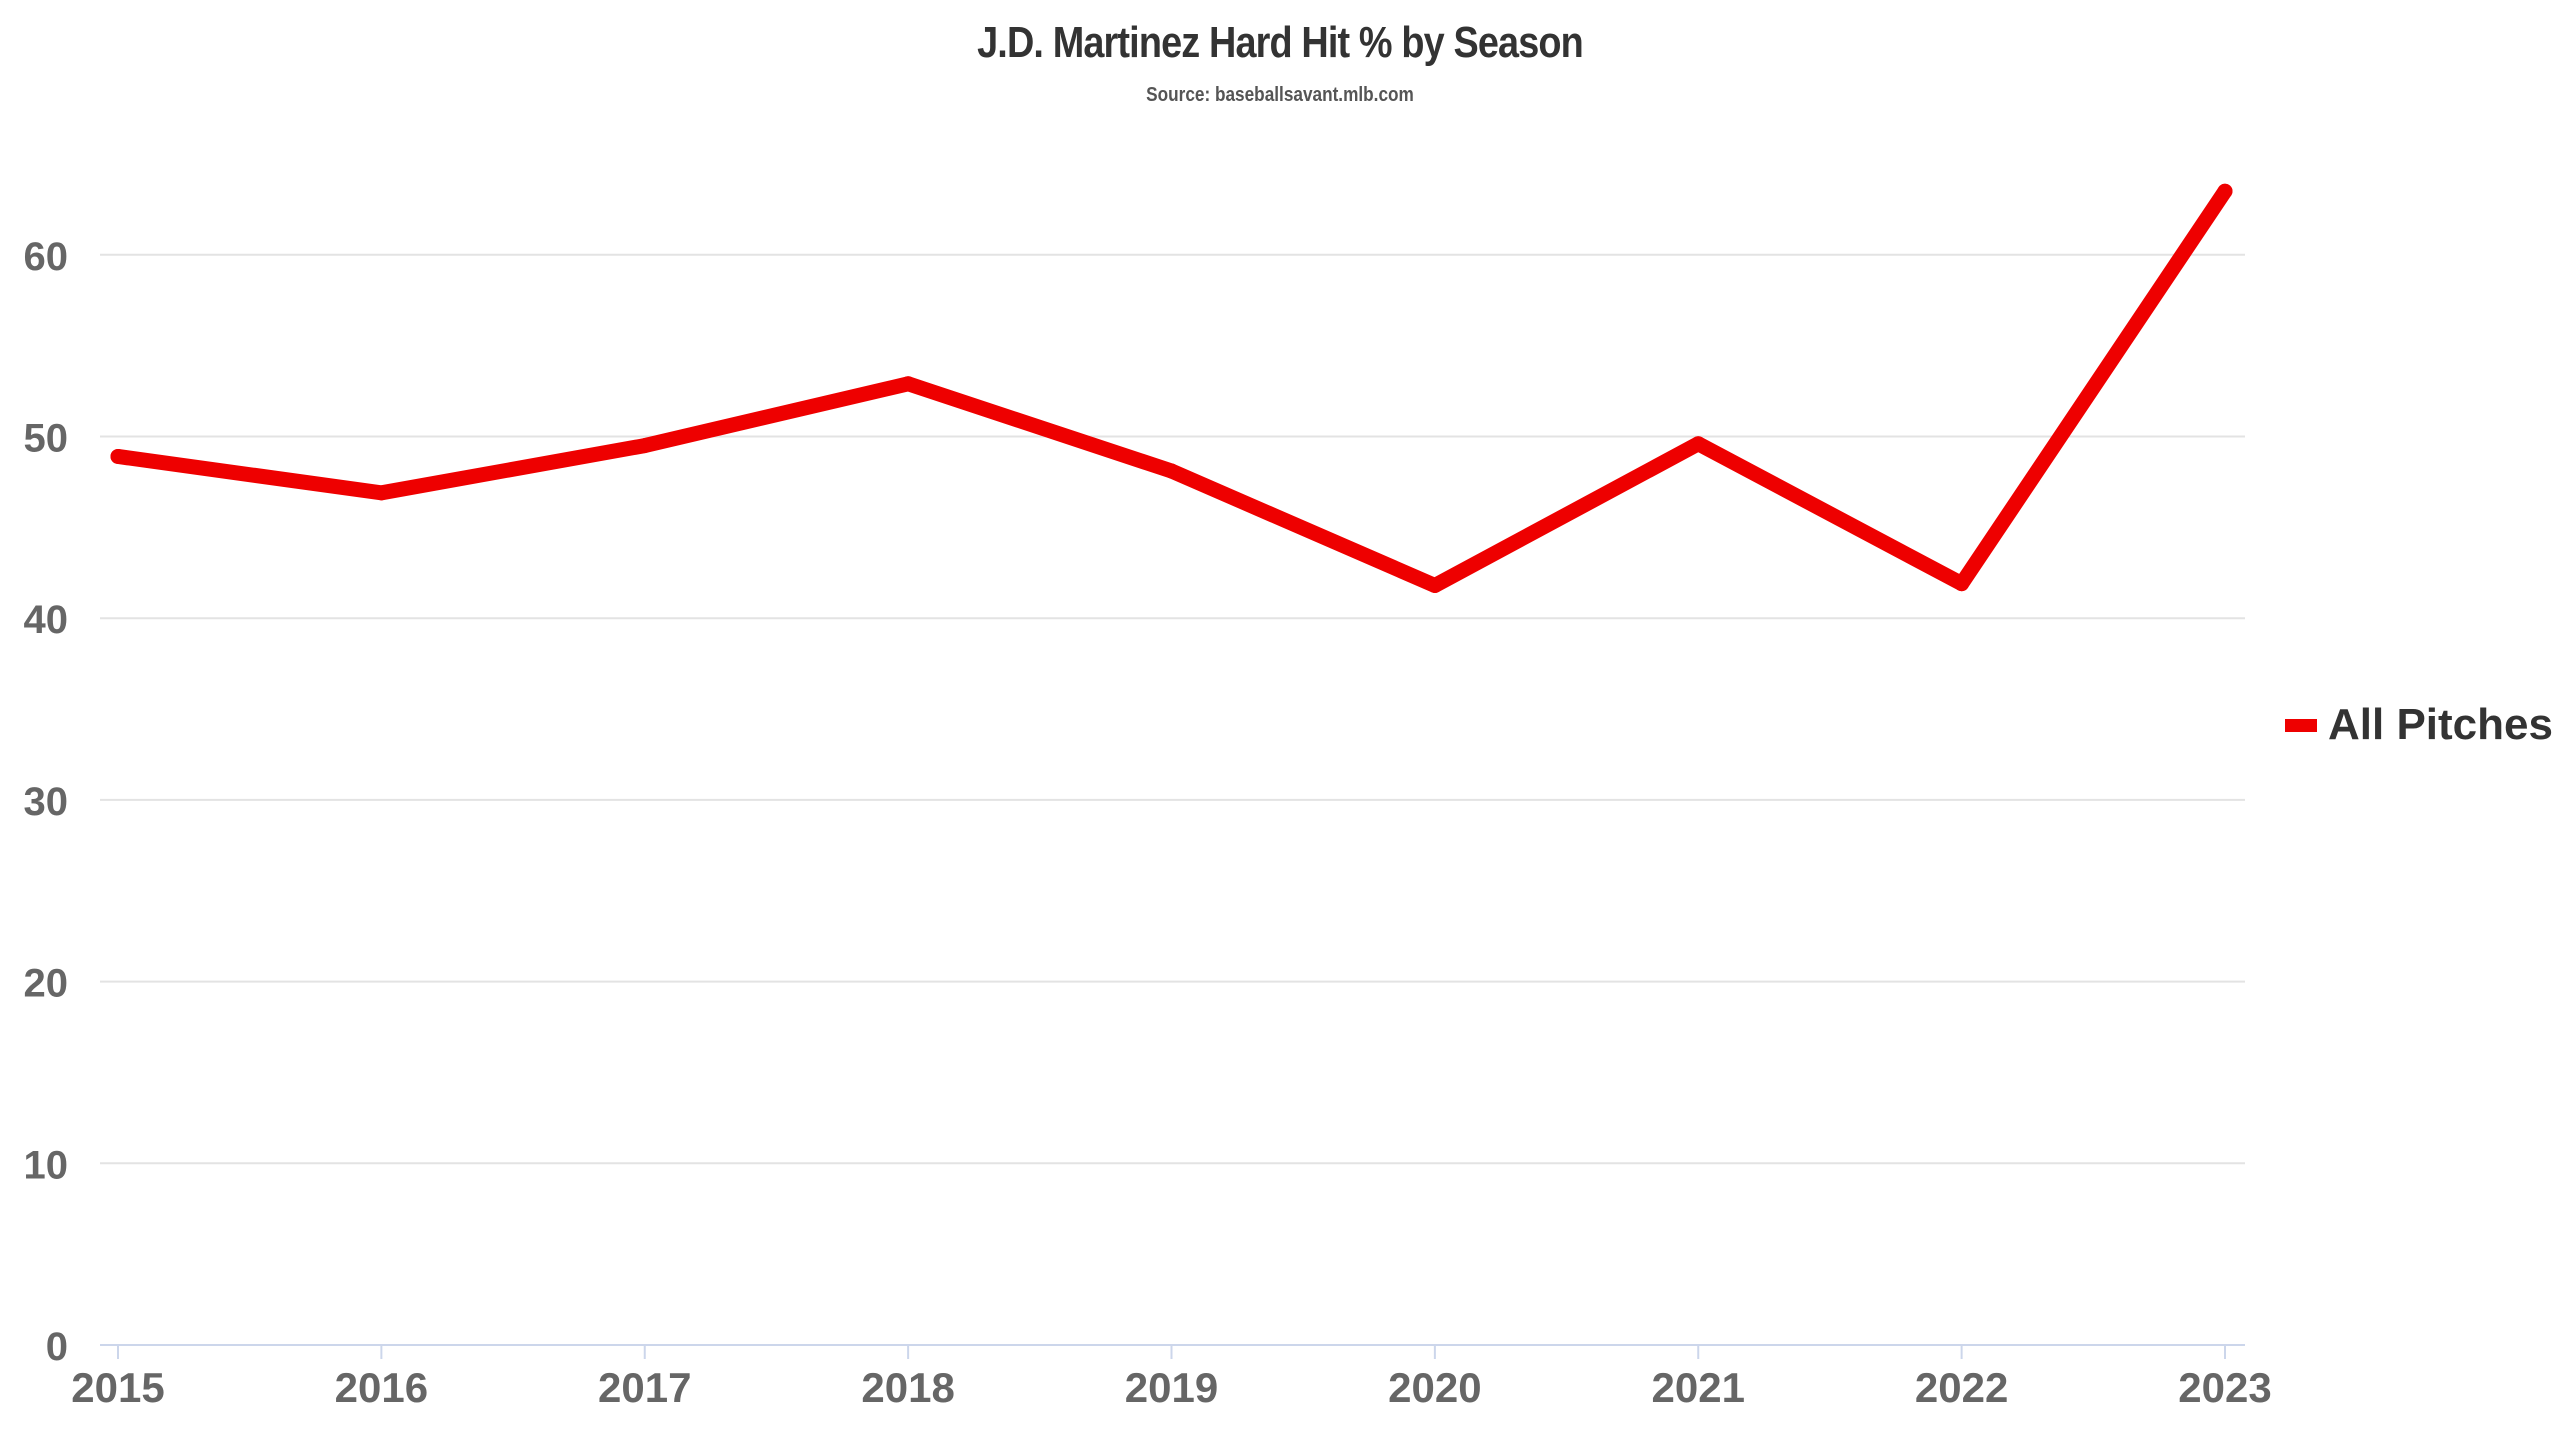  What do you see at coordinates (1280, 42) in the screenshot?
I see `chart-title: J.D. Martinez Hard Hit % by Season` at bounding box center [1280, 42].